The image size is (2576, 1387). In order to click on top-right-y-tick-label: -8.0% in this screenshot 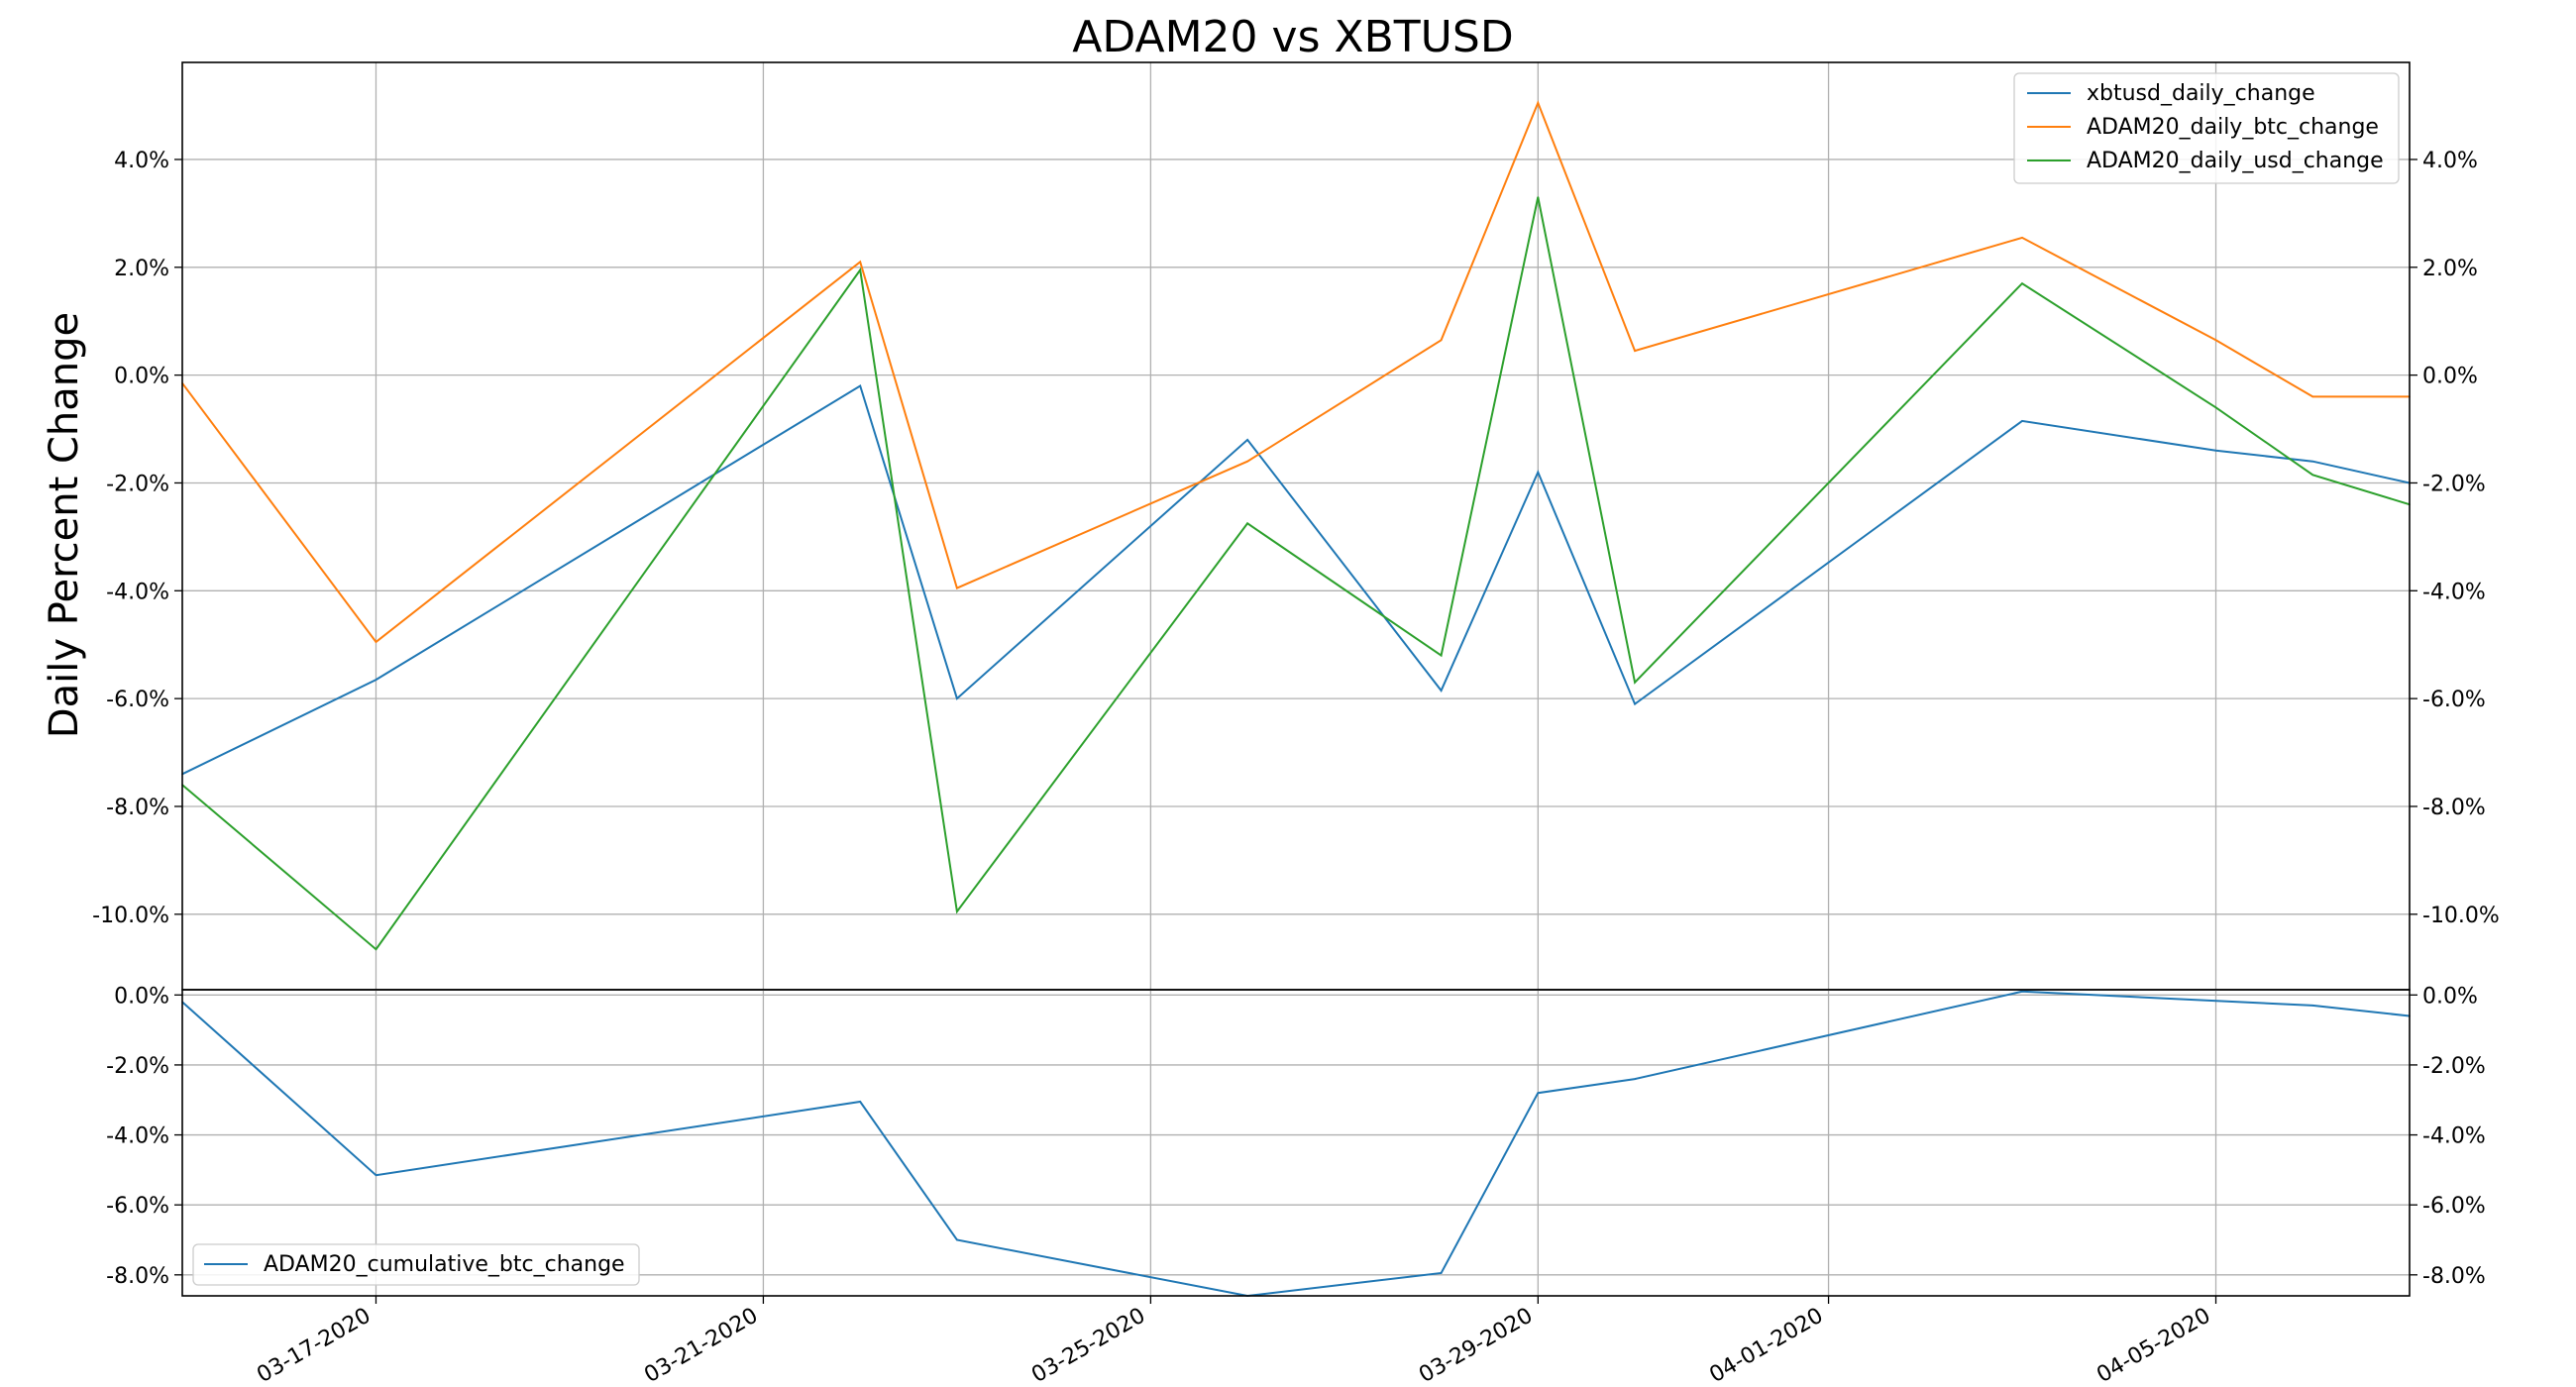, I will do `click(2454, 808)`.